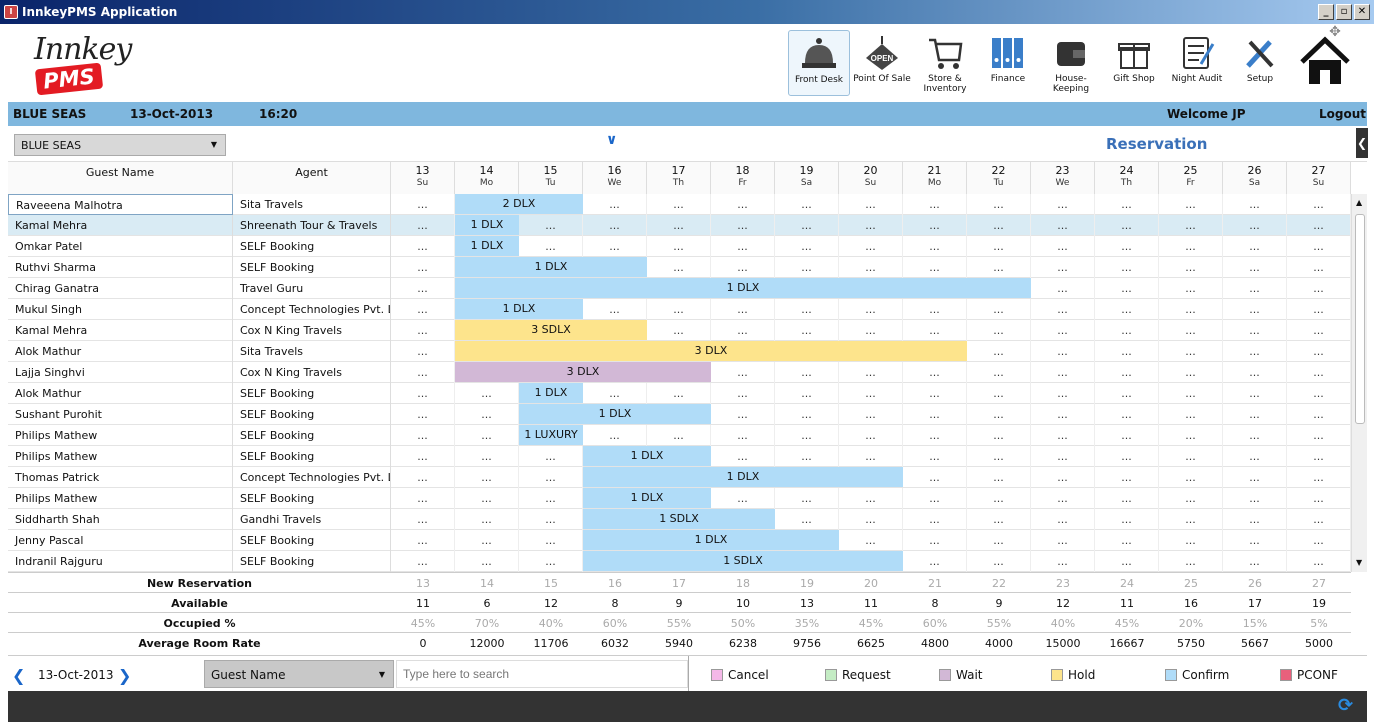 The image size is (1374, 722). What do you see at coordinates (612, 140) in the screenshot?
I see `collapse-chevron-icon: ∨` at bounding box center [612, 140].